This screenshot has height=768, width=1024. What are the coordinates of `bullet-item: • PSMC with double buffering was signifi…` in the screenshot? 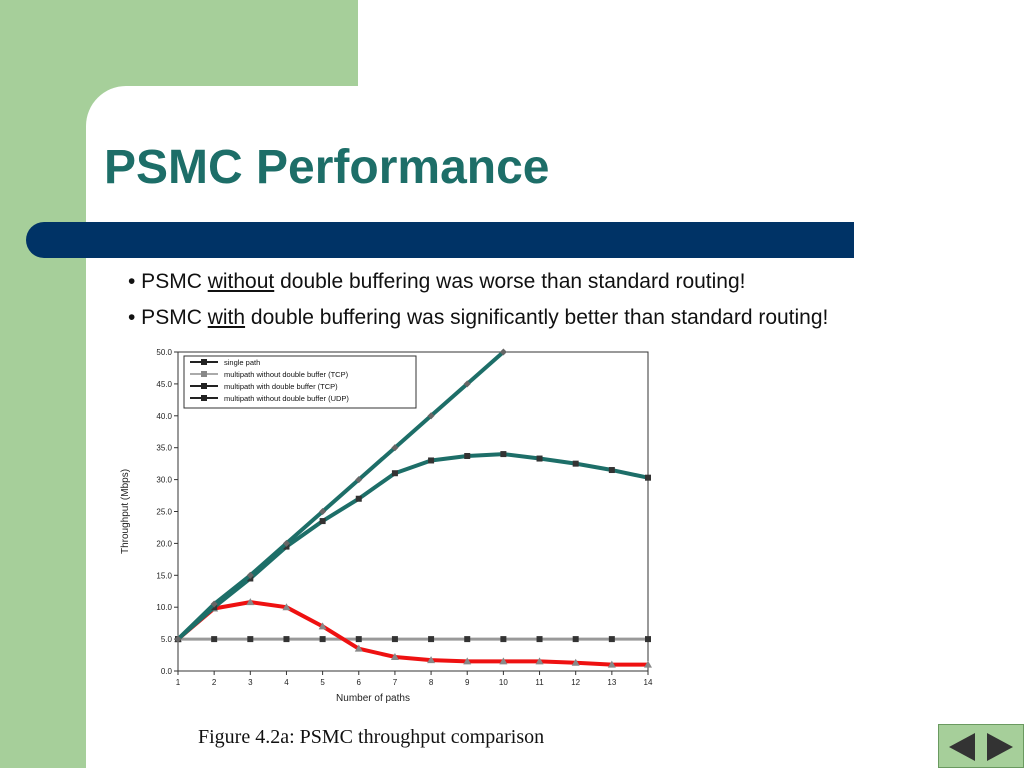 It's located at (478, 318).